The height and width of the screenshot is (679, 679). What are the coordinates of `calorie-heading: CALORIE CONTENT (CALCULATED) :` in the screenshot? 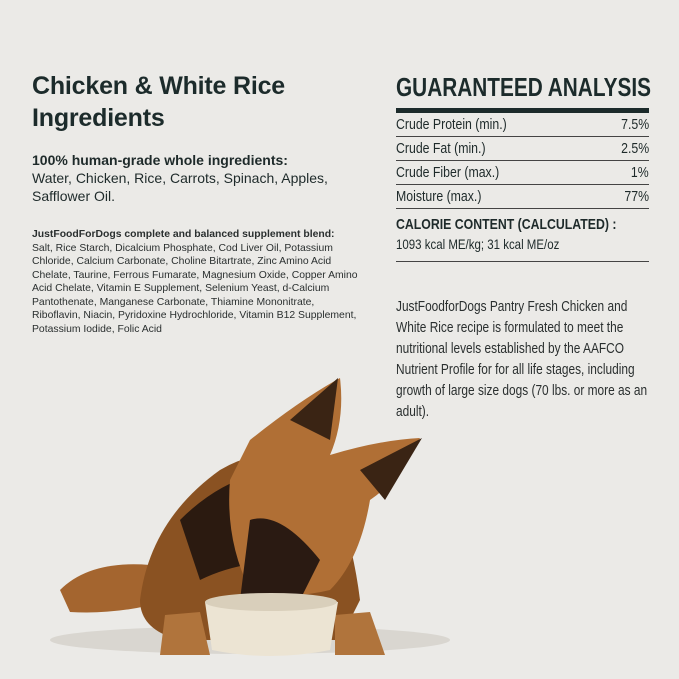 It's located at (506, 224).